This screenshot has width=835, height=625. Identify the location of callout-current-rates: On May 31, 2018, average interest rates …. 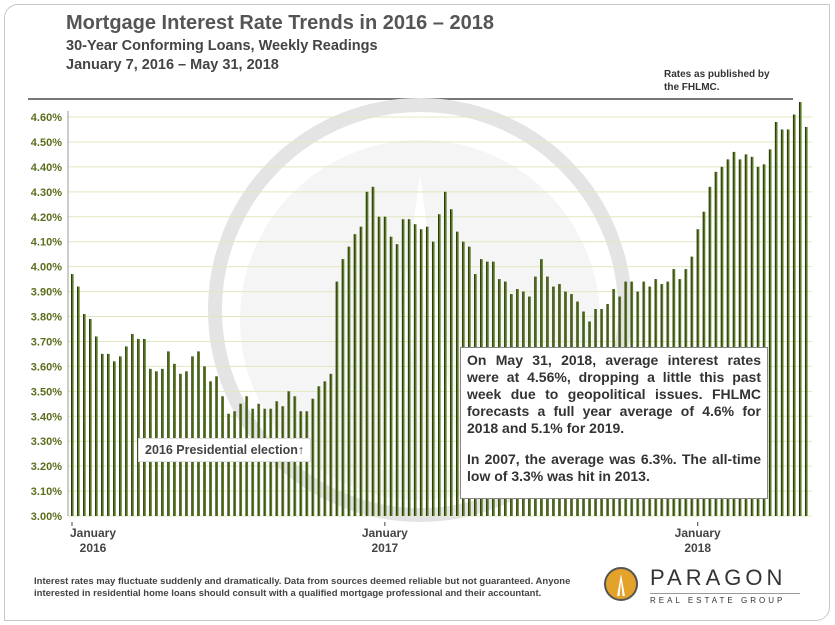
(614, 394).